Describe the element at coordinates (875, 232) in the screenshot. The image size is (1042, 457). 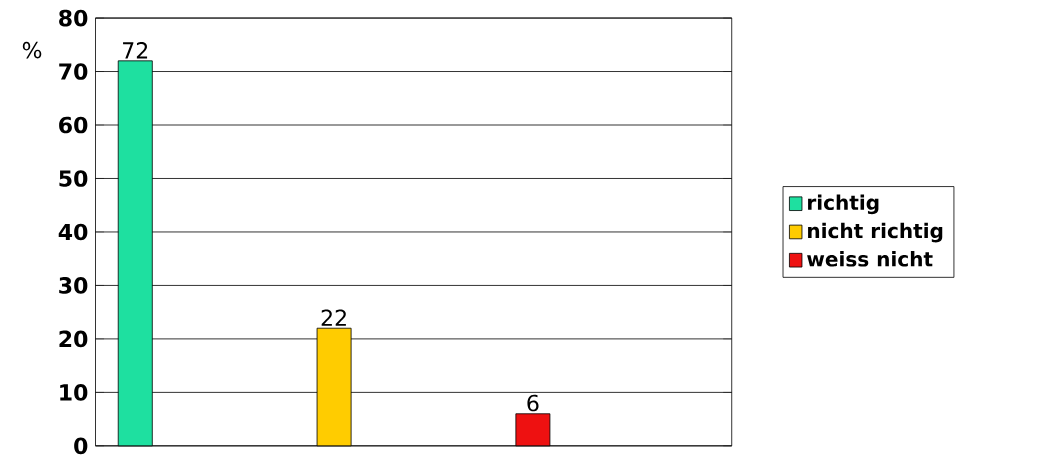
I see `legend-label: nicht richtig` at that location.